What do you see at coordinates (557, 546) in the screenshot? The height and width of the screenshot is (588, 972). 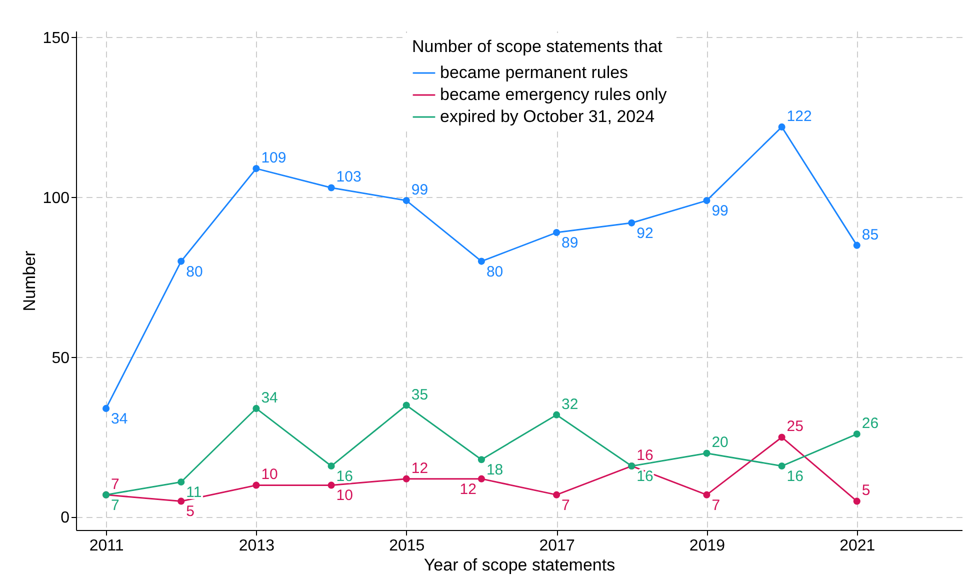 I see `x-tick-label: 2017` at bounding box center [557, 546].